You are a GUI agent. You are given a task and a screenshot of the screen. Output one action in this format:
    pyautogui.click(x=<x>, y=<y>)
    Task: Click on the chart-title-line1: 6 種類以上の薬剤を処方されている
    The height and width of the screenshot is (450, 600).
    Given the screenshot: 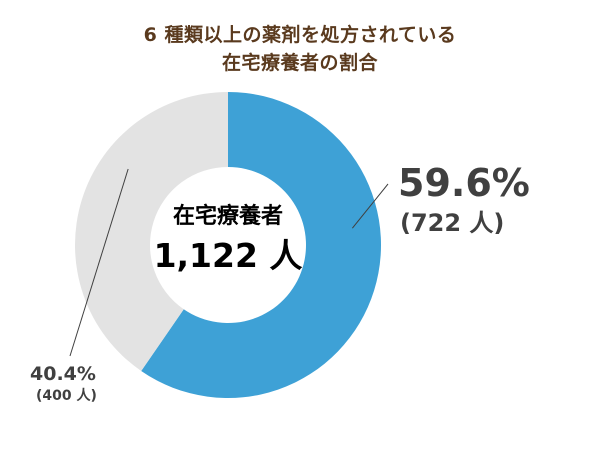 What is the action you would take?
    pyautogui.click(x=300, y=35)
    